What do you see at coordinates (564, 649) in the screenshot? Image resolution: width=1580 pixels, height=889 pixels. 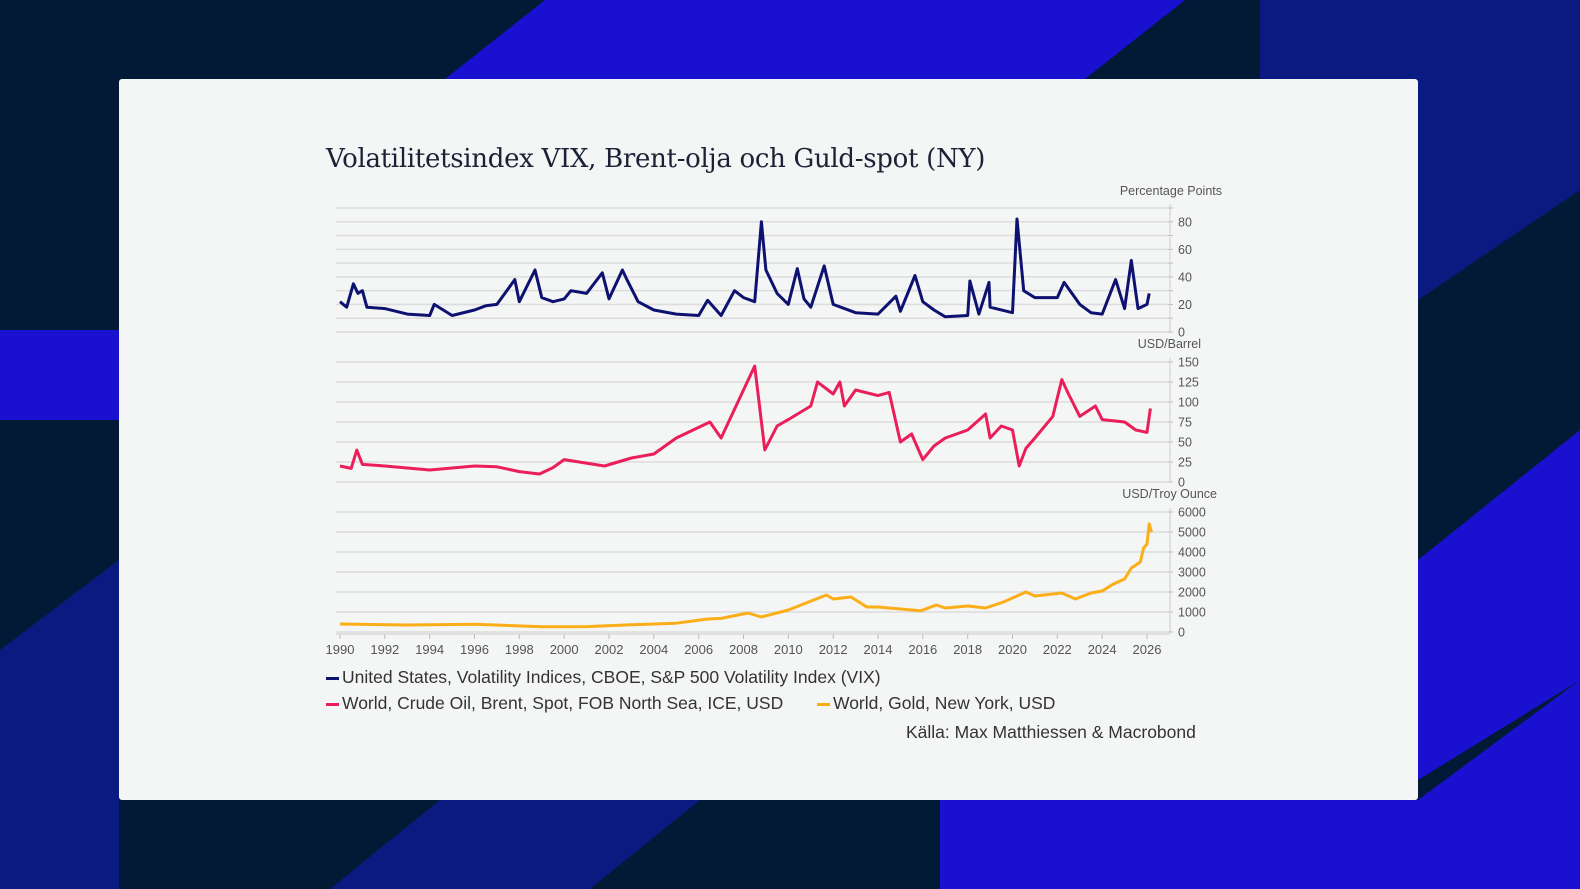 I see `x-tick-label: 2000` at bounding box center [564, 649].